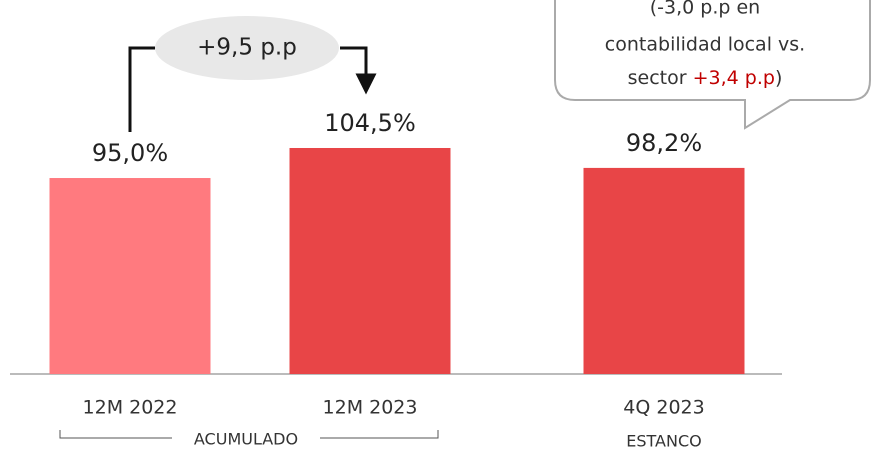 The width and height of the screenshot is (877, 453). I want to click on annotation: +9,5 p.p, so click(247, 48).